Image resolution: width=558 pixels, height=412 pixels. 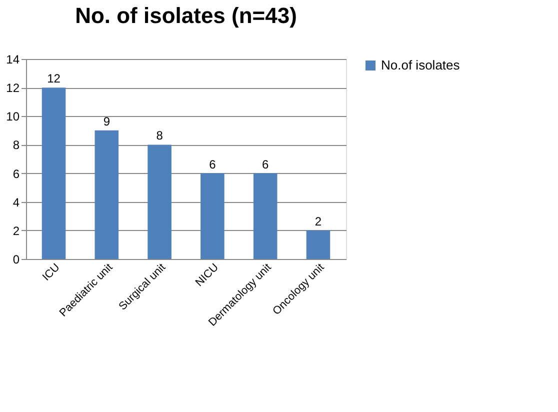 I want to click on x-tick-label: ICU, so click(x=51, y=272).